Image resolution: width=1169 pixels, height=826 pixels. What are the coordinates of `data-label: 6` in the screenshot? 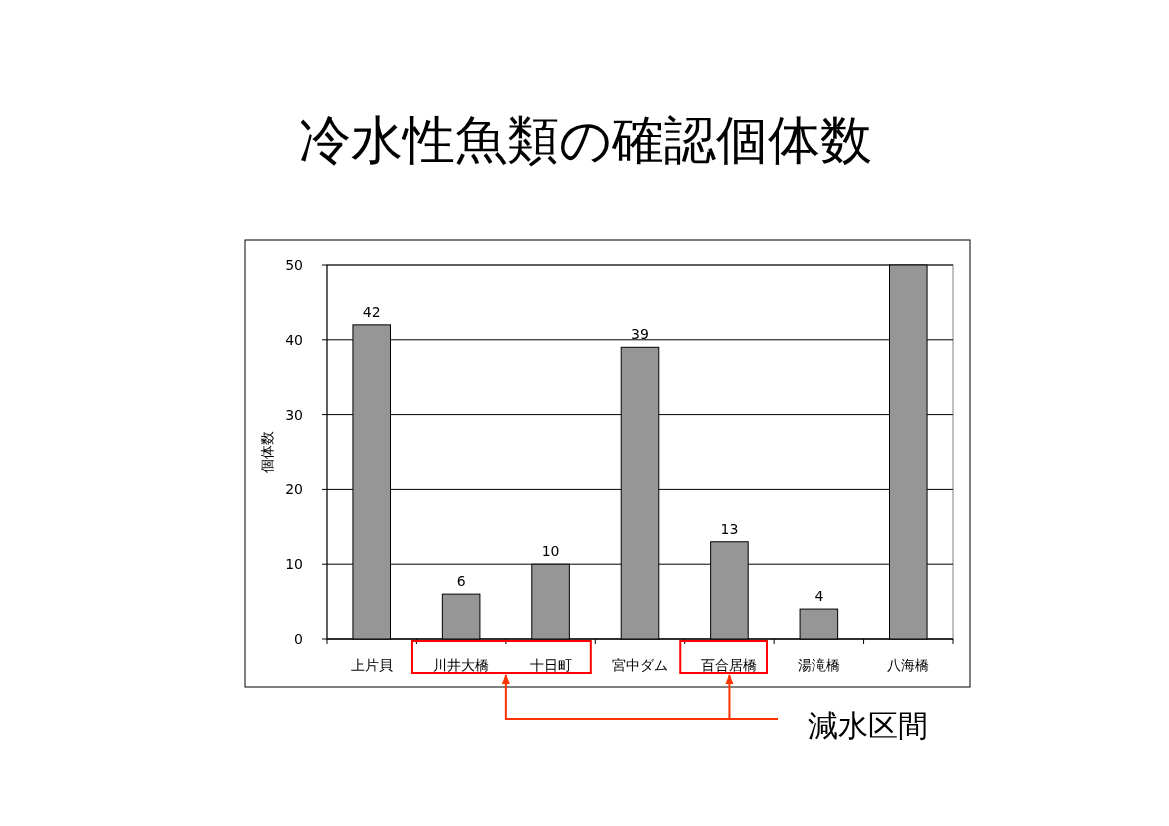 It's located at (461, 581).